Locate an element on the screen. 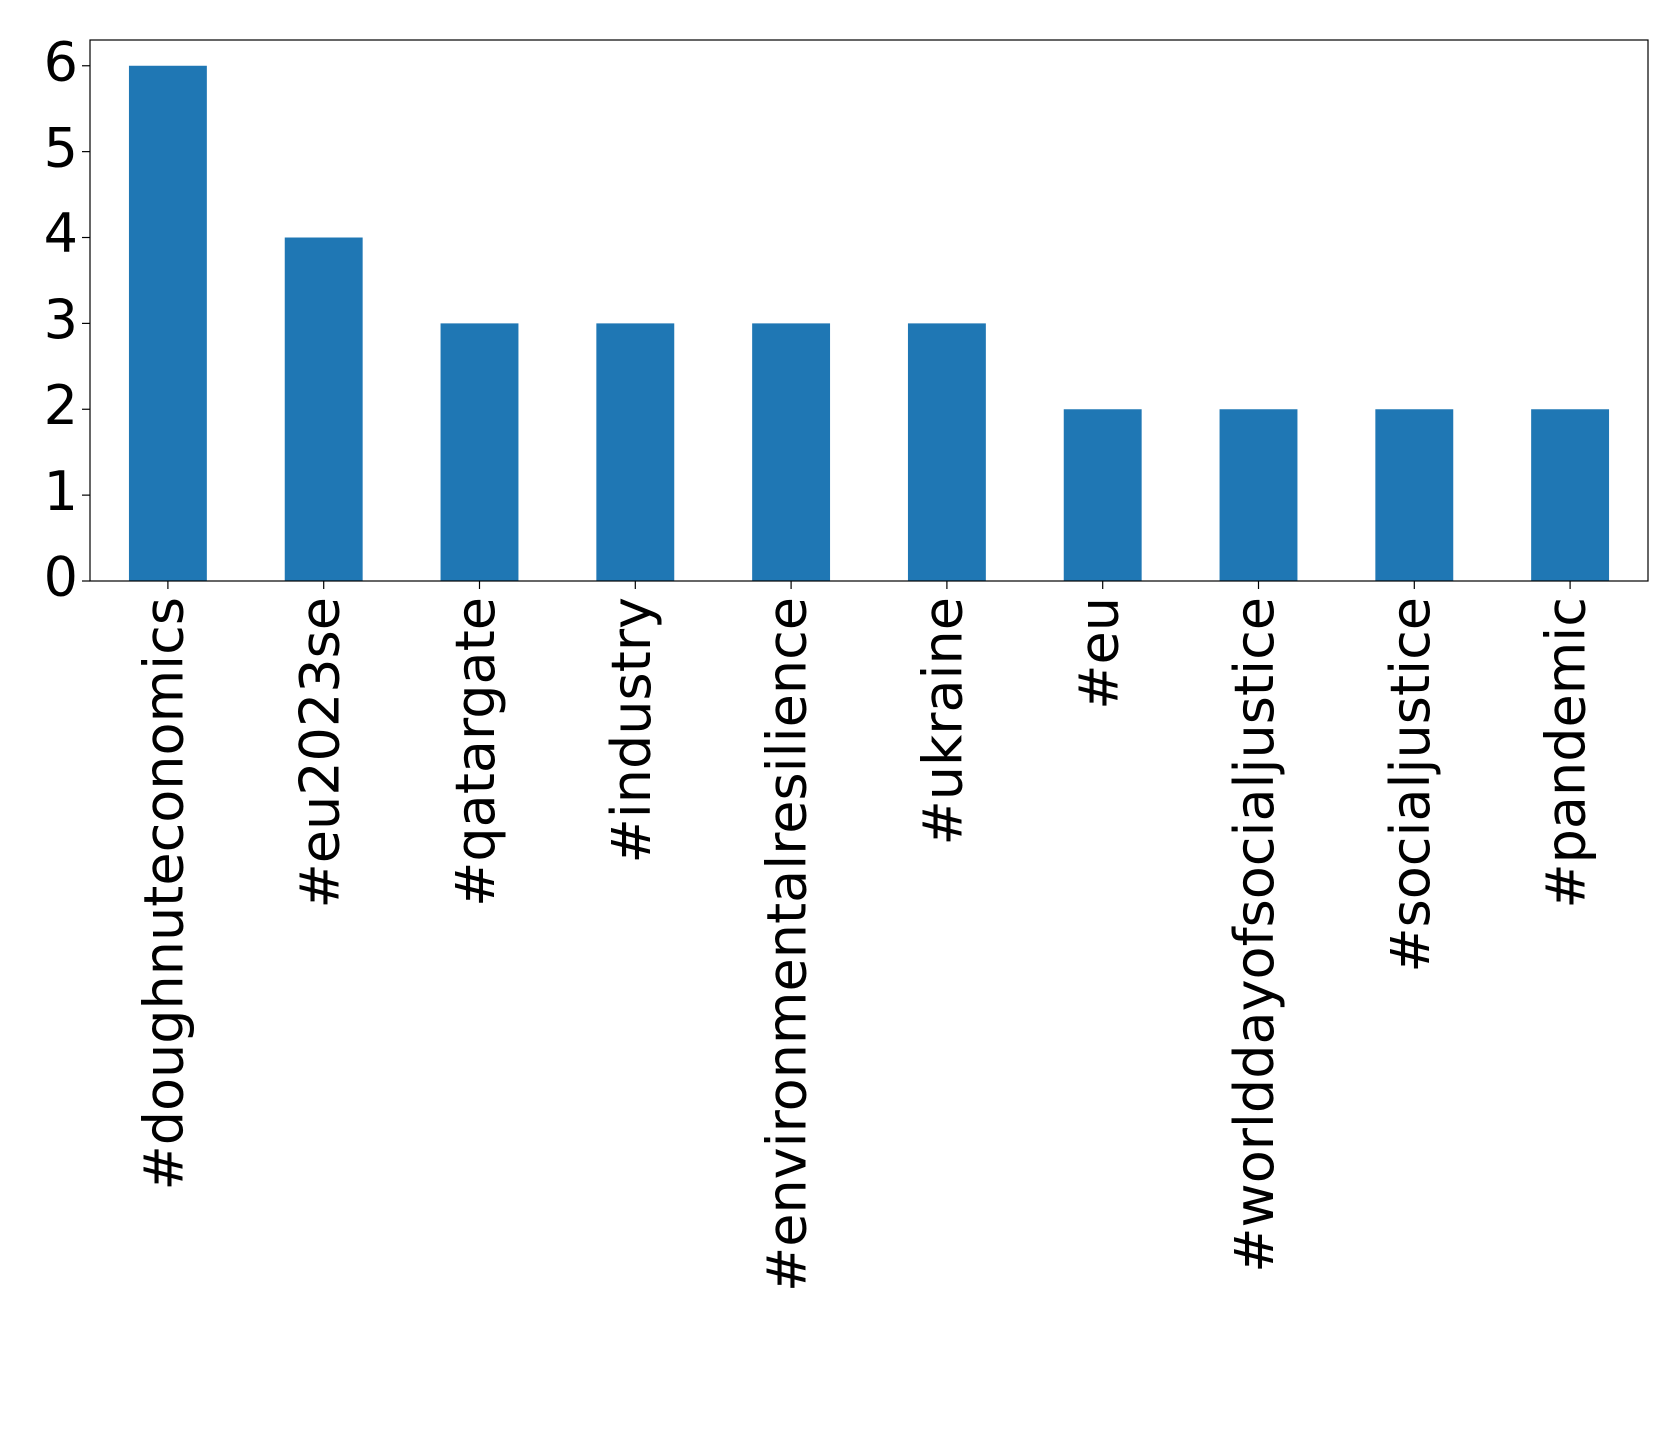 This screenshot has width=1679, height=1432. x-tick-label: #pandemic is located at coordinates (1566, 753).